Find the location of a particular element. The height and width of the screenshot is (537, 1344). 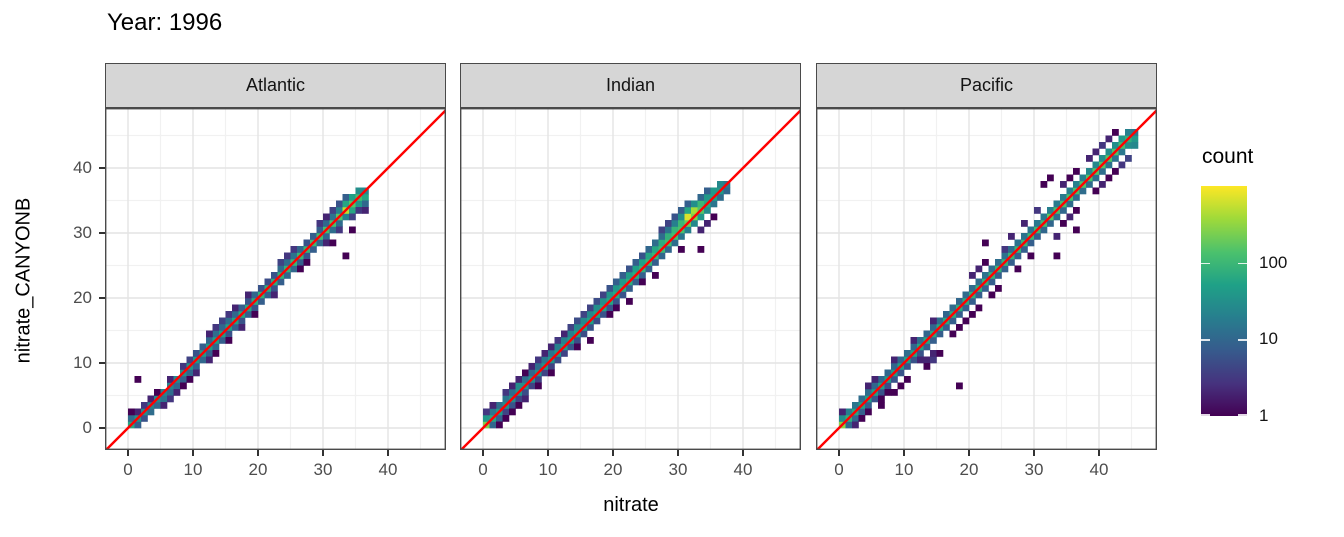

x-axis-title: nitrate is located at coordinates (631, 505).